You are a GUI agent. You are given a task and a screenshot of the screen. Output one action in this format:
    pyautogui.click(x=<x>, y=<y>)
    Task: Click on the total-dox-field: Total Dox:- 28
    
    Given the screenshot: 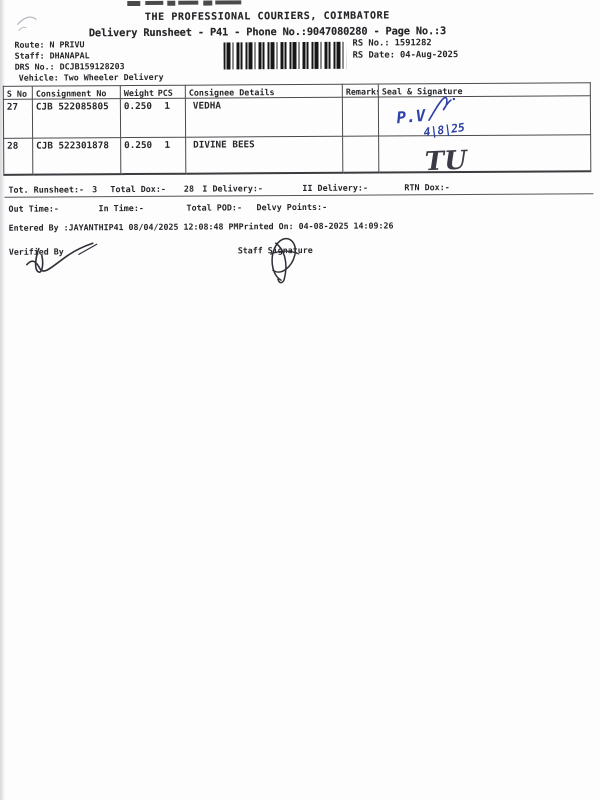 What is the action you would take?
    pyautogui.click(x=152, y=189)
    